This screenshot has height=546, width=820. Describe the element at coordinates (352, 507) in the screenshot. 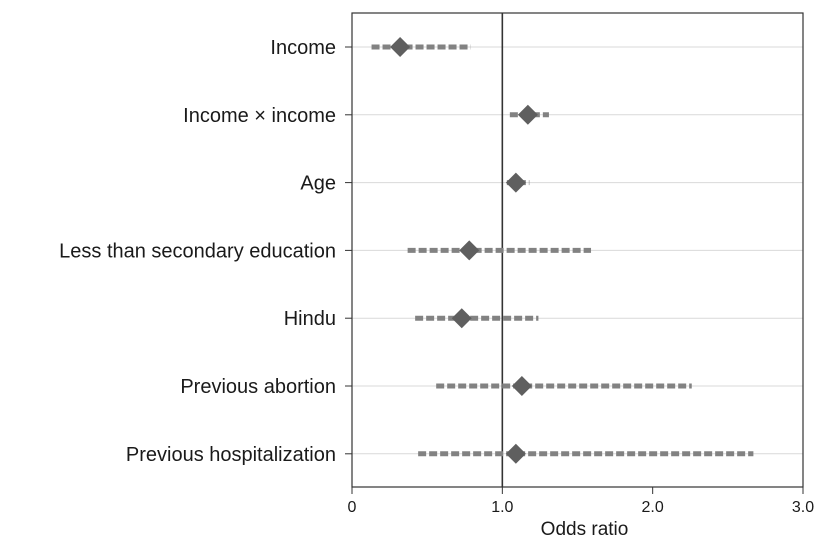

I see `x-tick-label: 0` at that location.